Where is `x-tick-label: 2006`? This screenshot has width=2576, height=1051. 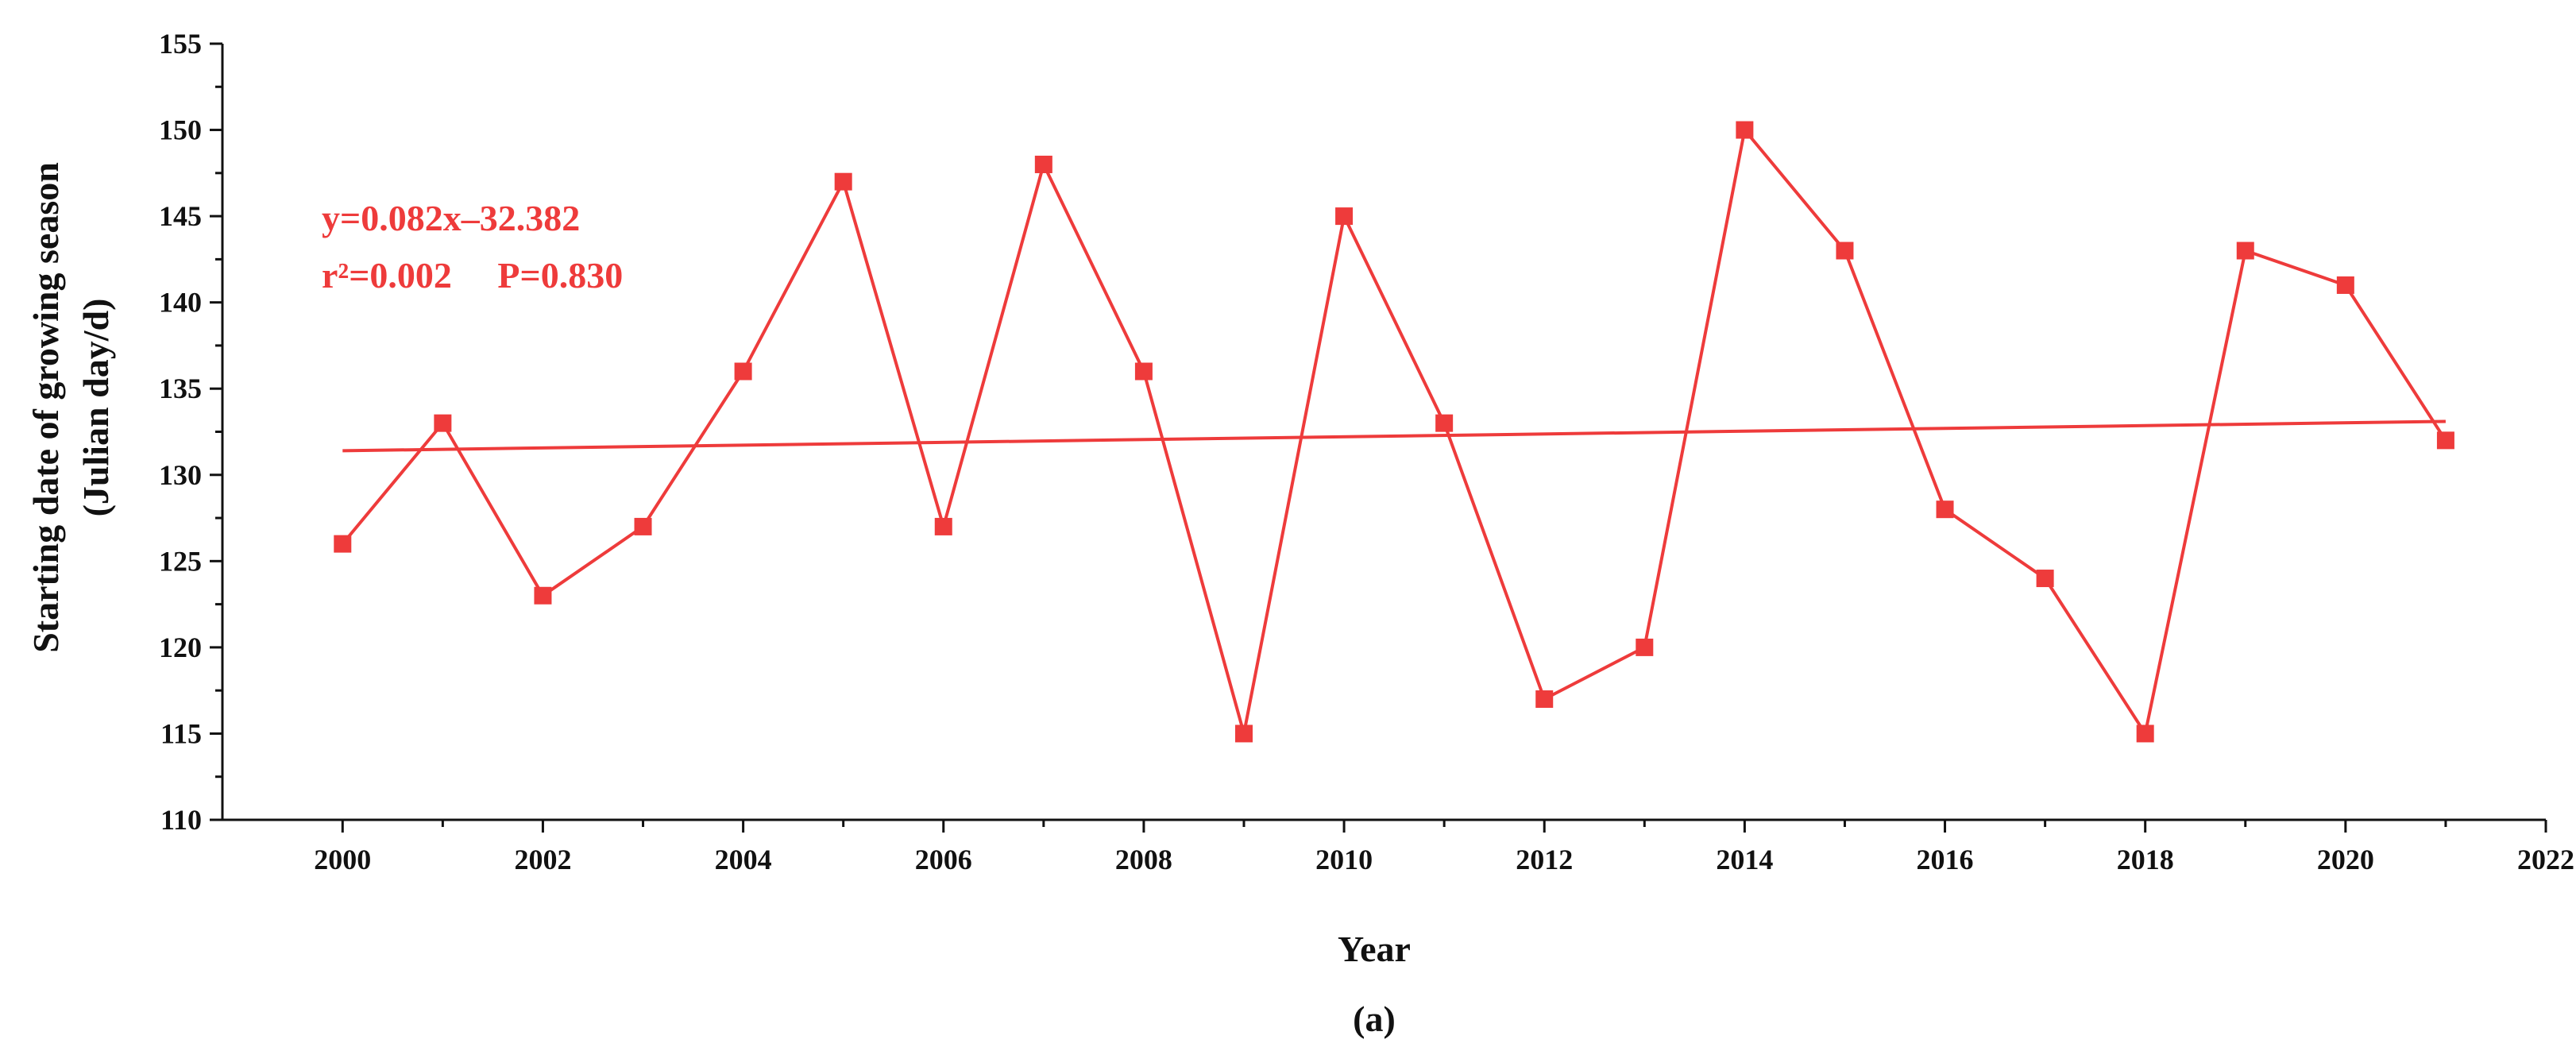 x-tick-label: 2006 is located at coordinates (943, 859).